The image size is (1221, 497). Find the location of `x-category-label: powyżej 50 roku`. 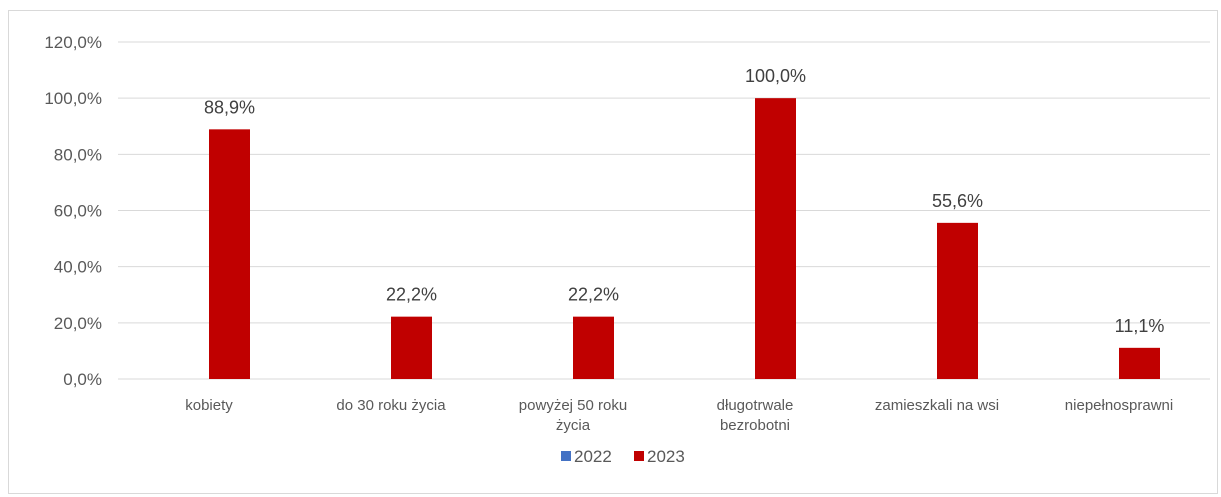

x-category-label: powyżej 50 roku is located at coordinates (573, 405).